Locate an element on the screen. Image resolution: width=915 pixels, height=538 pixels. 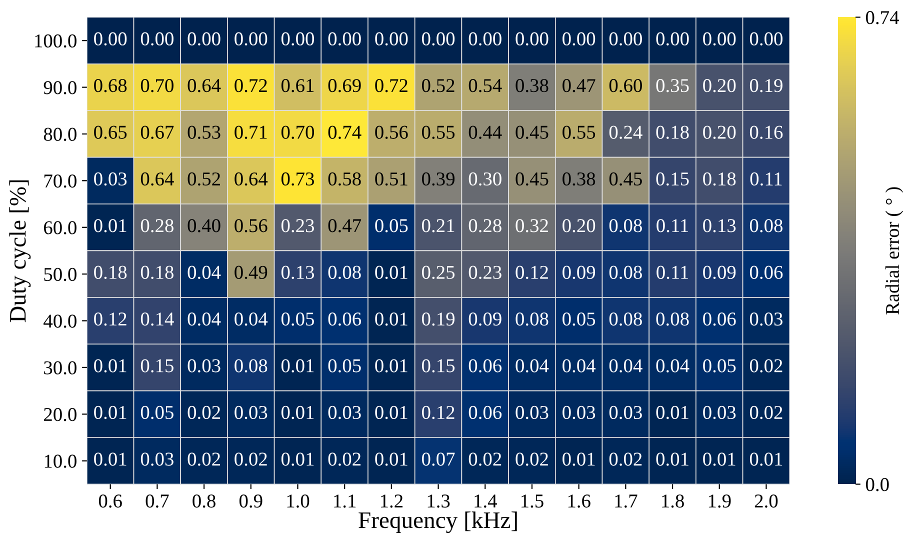
data-label: 0.14 is located at coordinates (157, 319).